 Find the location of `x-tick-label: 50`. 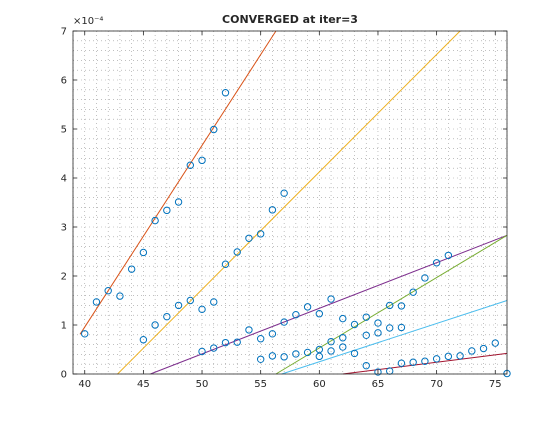

x-tick-label: 50 is located at coordinates (202, 384).